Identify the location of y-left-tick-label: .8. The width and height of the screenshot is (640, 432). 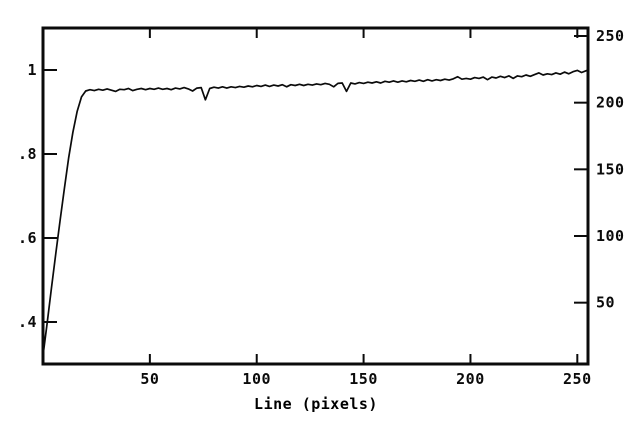
(27, 154).